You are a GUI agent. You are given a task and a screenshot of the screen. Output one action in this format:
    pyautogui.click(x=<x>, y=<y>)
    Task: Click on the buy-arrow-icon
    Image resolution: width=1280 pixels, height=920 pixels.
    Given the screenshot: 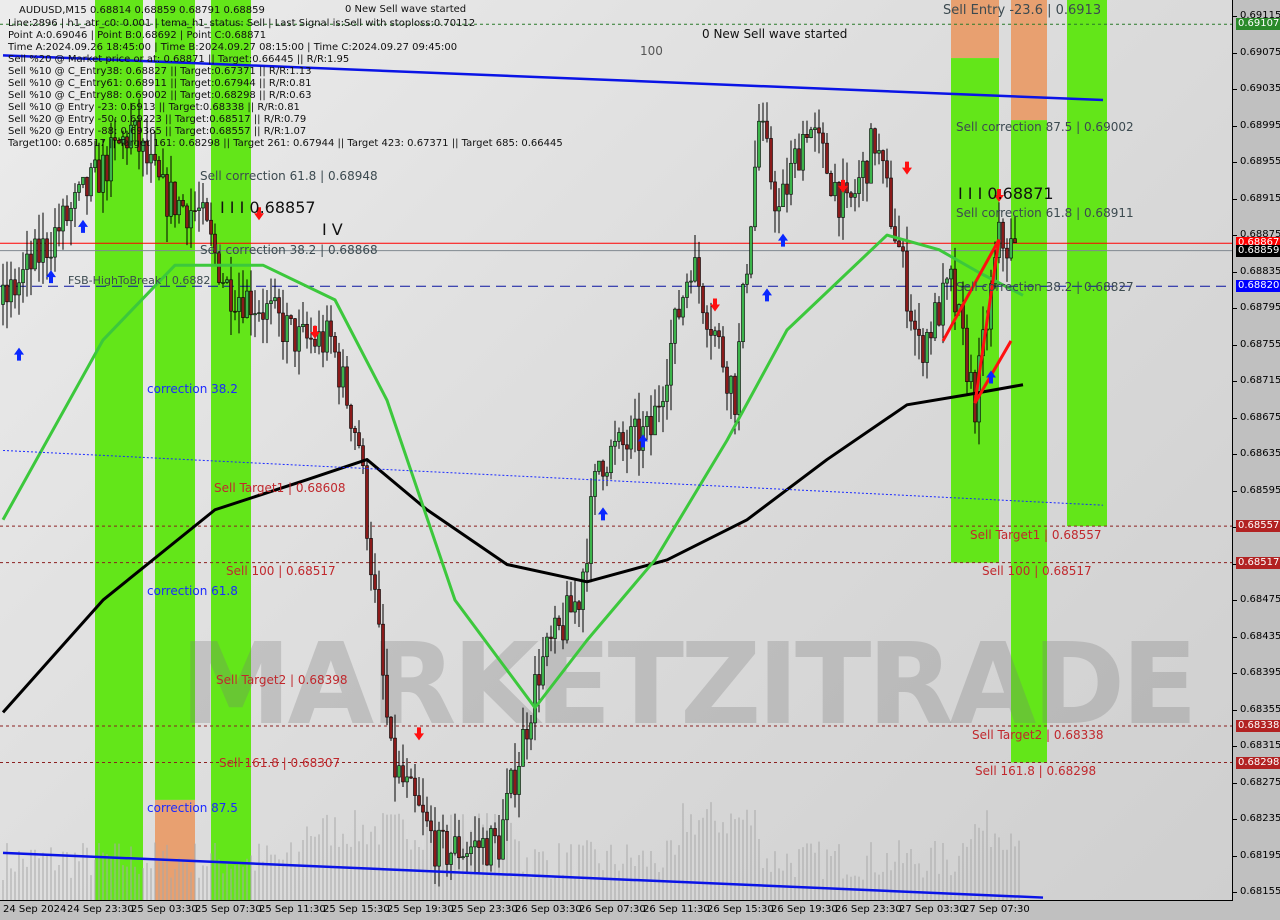 What is the action you would take?
    pyautogui.click(x=643, y=441)
    